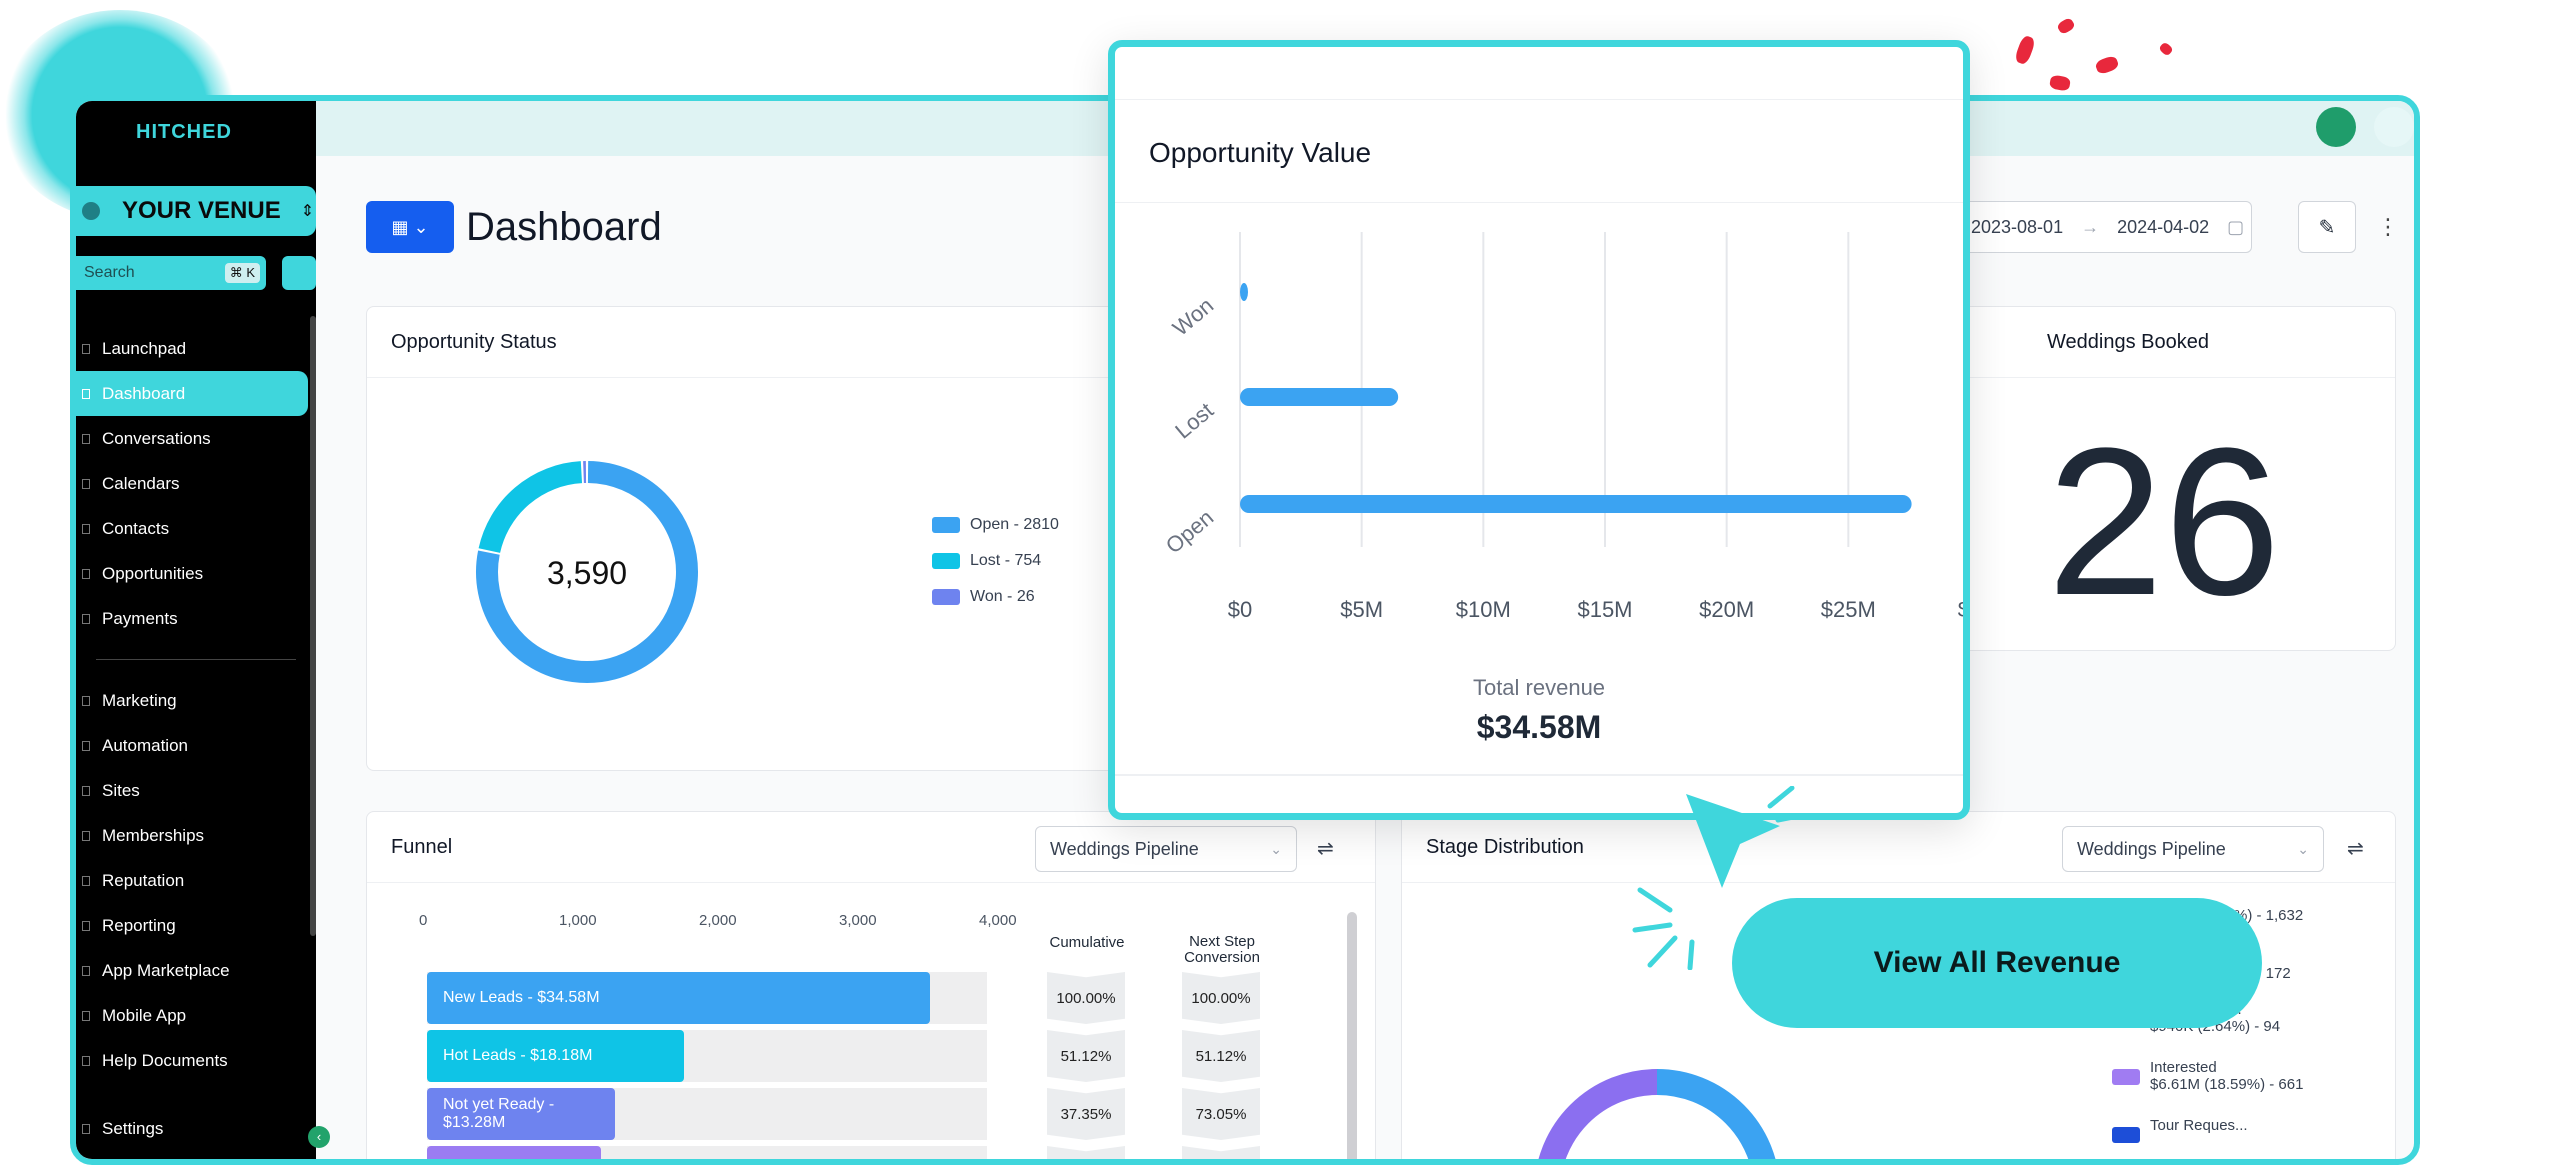 Image resolution: width=2560 pixels, height=1169 pixels. I want to click on sidebar-item-label: Reputation, so click(143, 880).